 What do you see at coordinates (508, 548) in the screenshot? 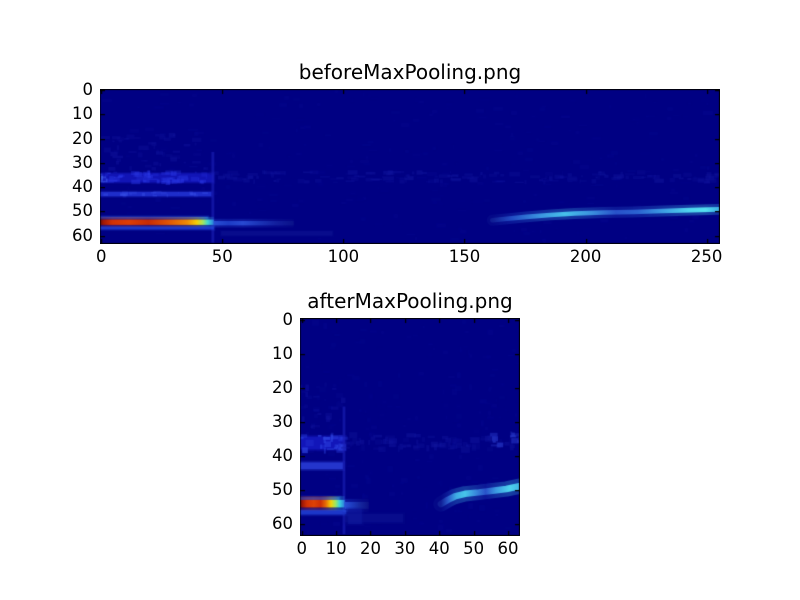
I see `x-tick-label: 60` at bounding box center [508, 548].